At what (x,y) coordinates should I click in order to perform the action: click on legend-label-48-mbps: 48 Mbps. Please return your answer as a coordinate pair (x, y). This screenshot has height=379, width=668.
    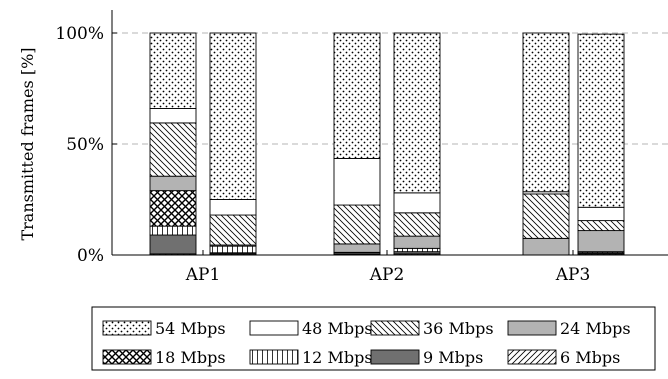
    Looking at the image, I should click on (337, 328).